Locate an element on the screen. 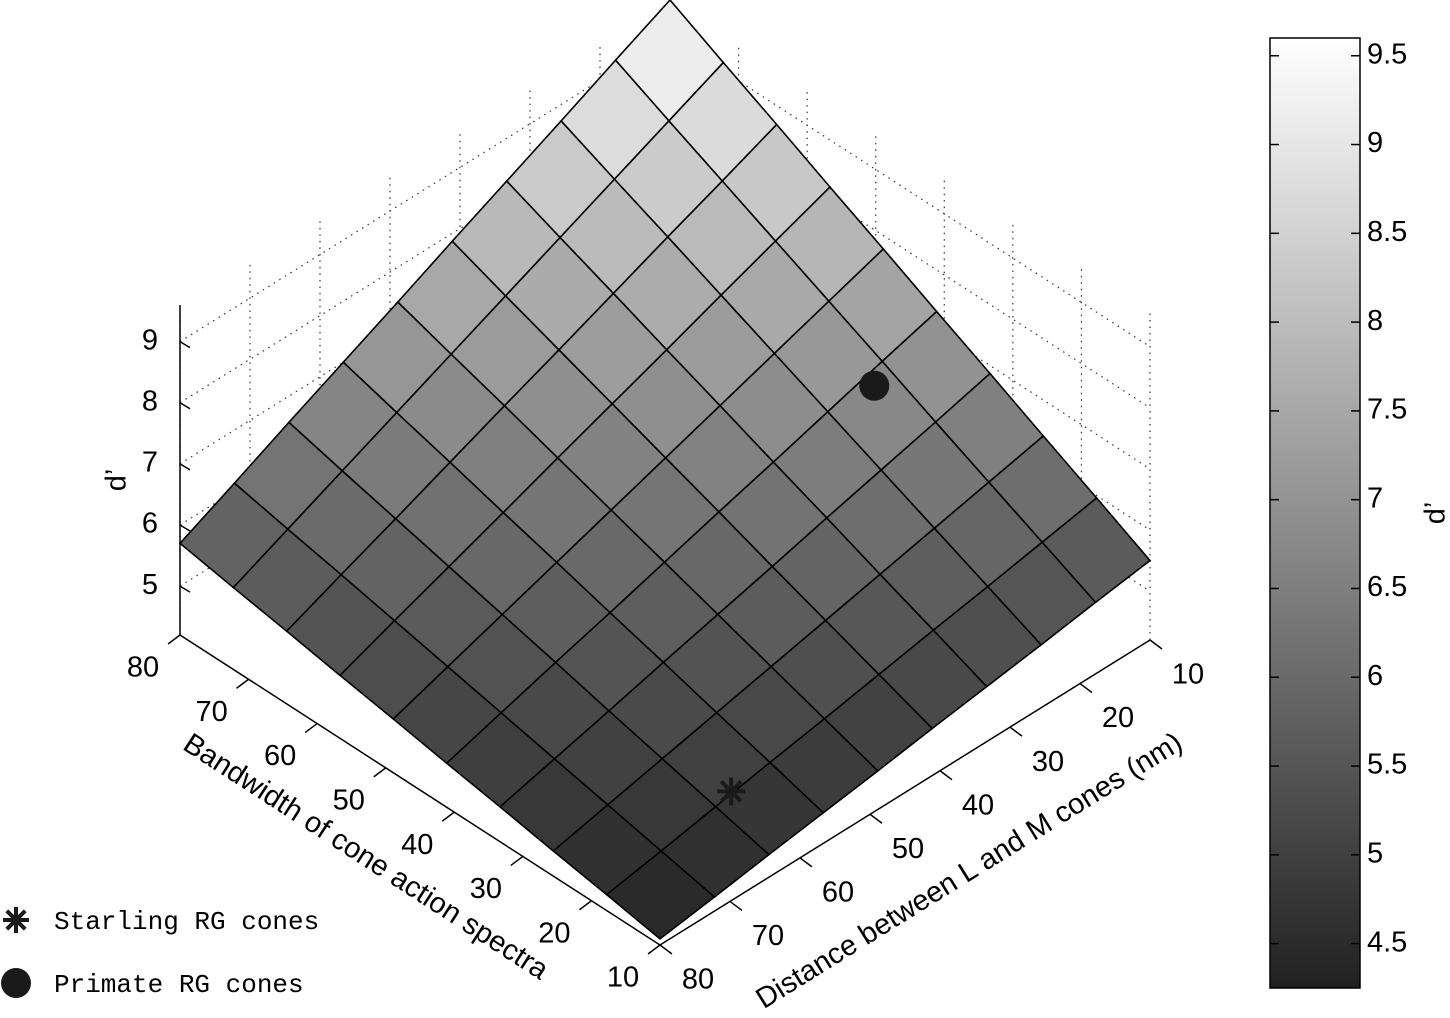 Image resolution: width=1450 pixels, height=1018 pixels. colorbar-label: d’ is located at coordinates (1435, 513).